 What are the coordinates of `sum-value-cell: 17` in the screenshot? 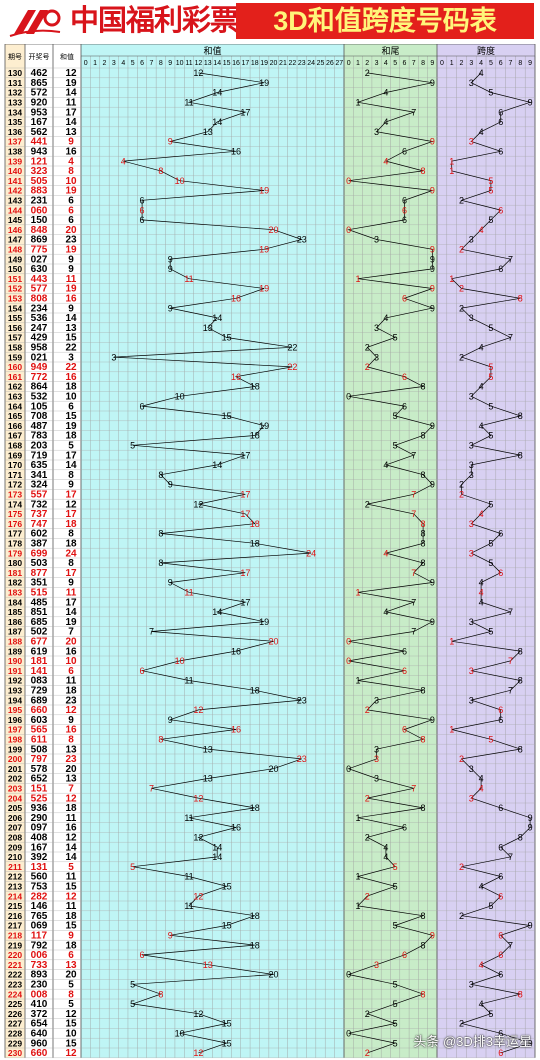 It's located at (71, 602).